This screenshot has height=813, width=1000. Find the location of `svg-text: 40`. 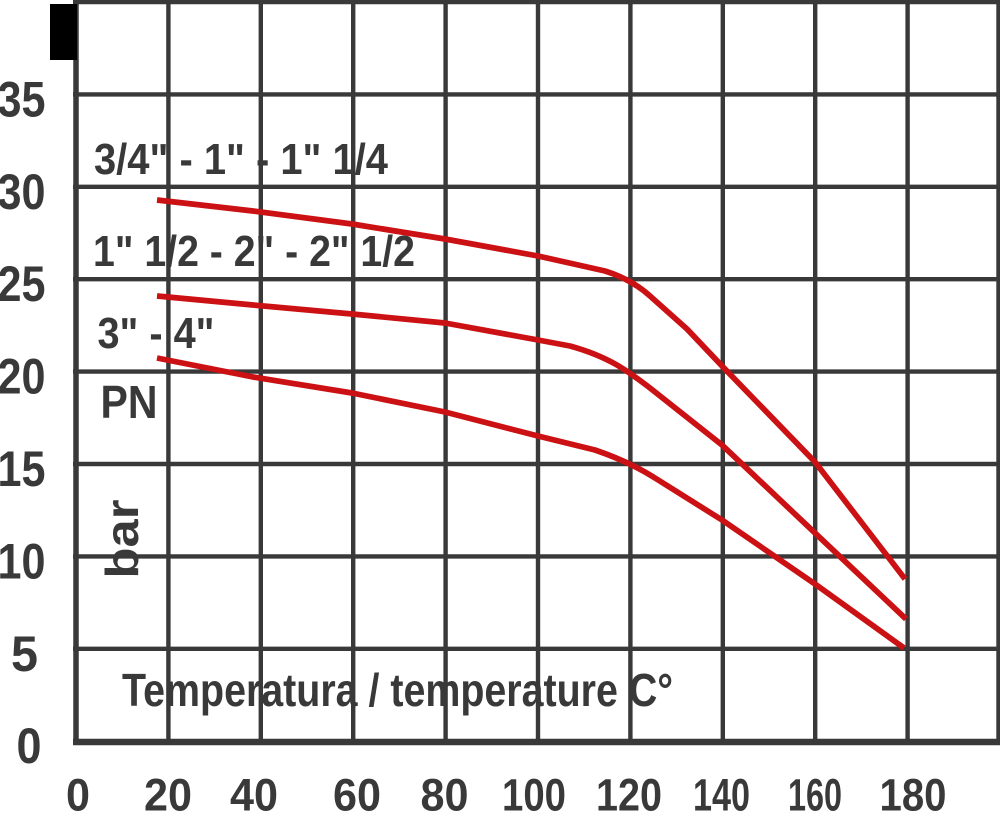

svg-text: 40 is located at coordinates (254, 791).